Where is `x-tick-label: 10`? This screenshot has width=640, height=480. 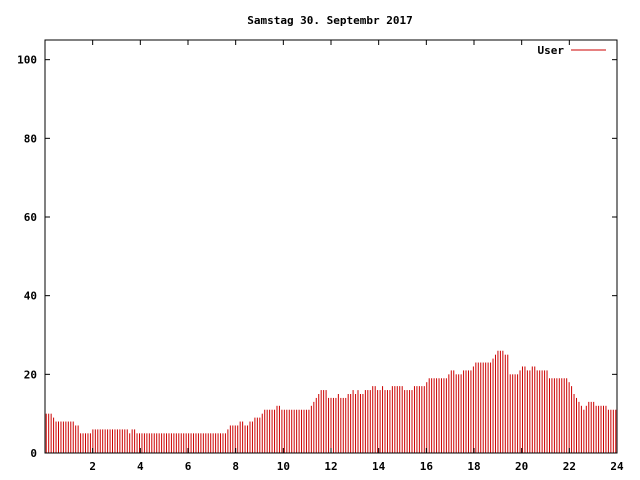 x-tick-label: 10 is located at coordinates (283, 466).